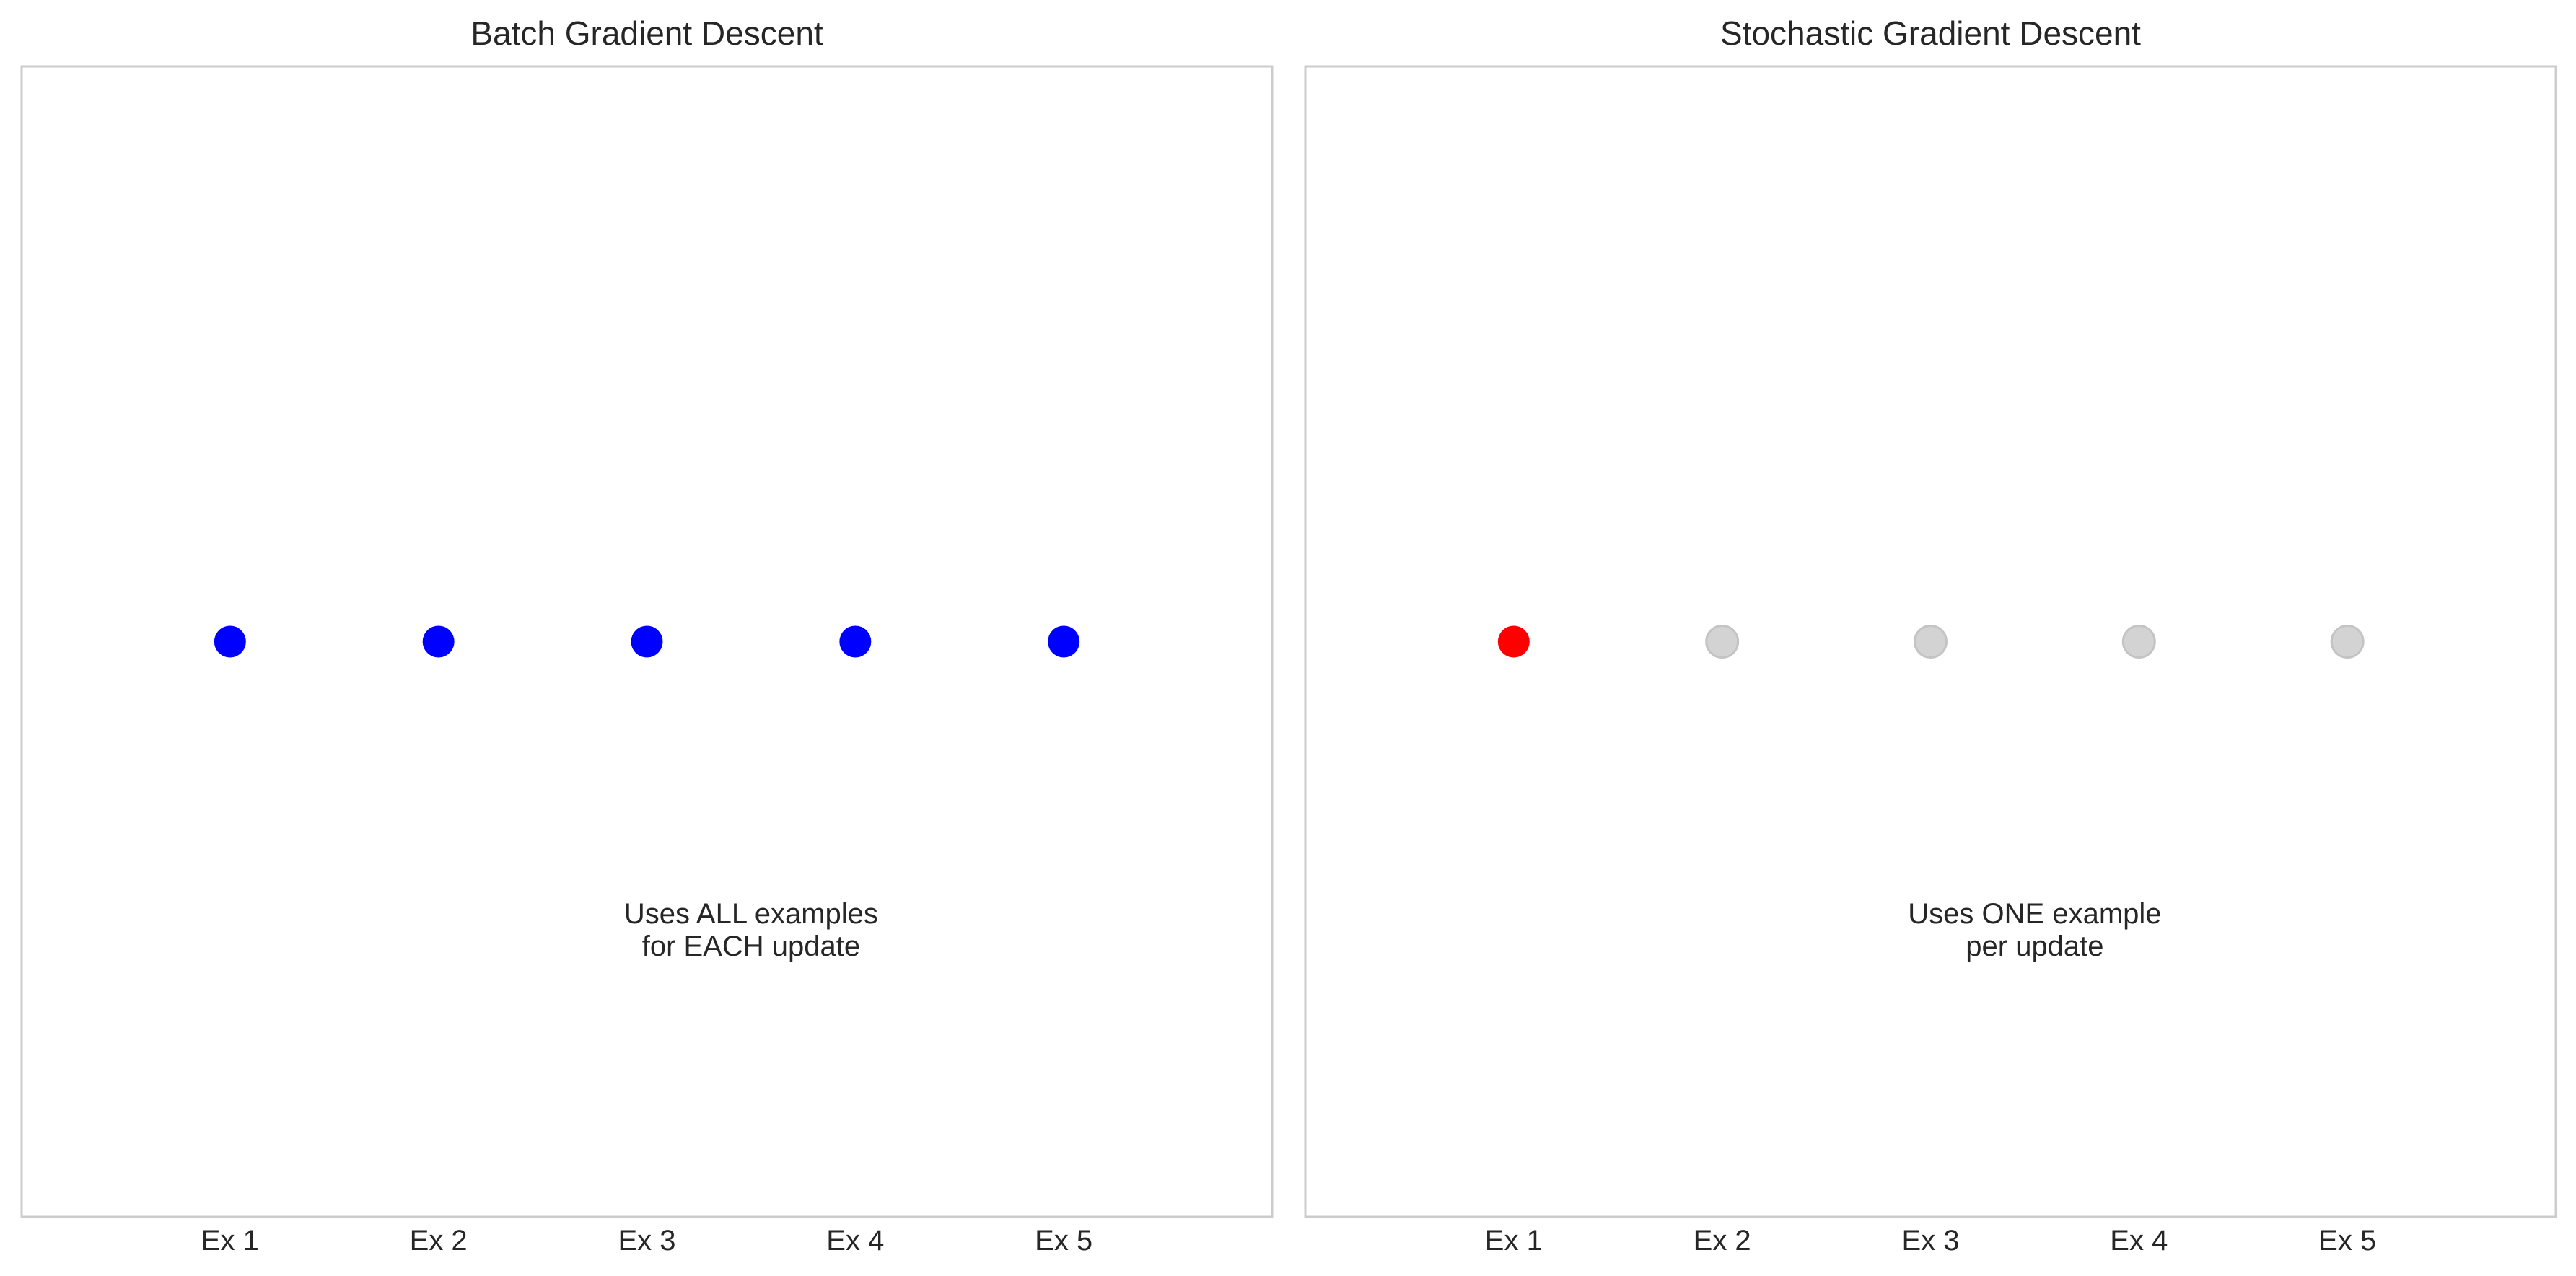  What do you see at coordinates (751, 946) in the screenshot?
I see `annotation-line-2: for EACH update` at bounding box center [751, 946].